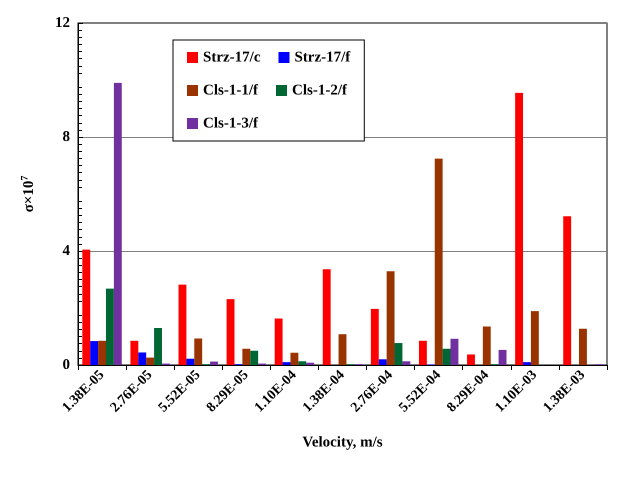  I want to click on legend-label: Cls-1-3/f, so click(231, 124).